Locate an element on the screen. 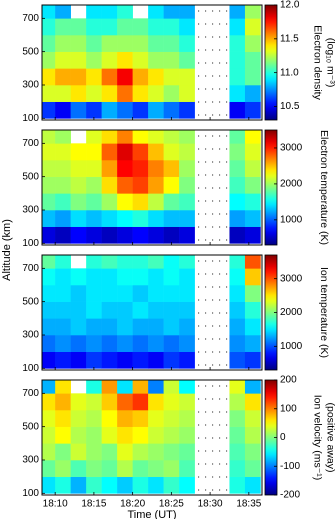 This screenshot has height=519, width=336. plot-frame is located at coordinates (152, 312).